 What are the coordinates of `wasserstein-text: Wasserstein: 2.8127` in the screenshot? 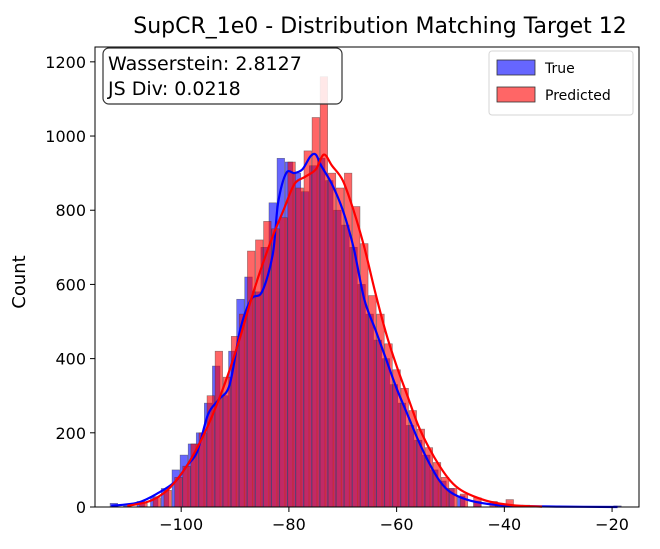 It's located at (205, 64).